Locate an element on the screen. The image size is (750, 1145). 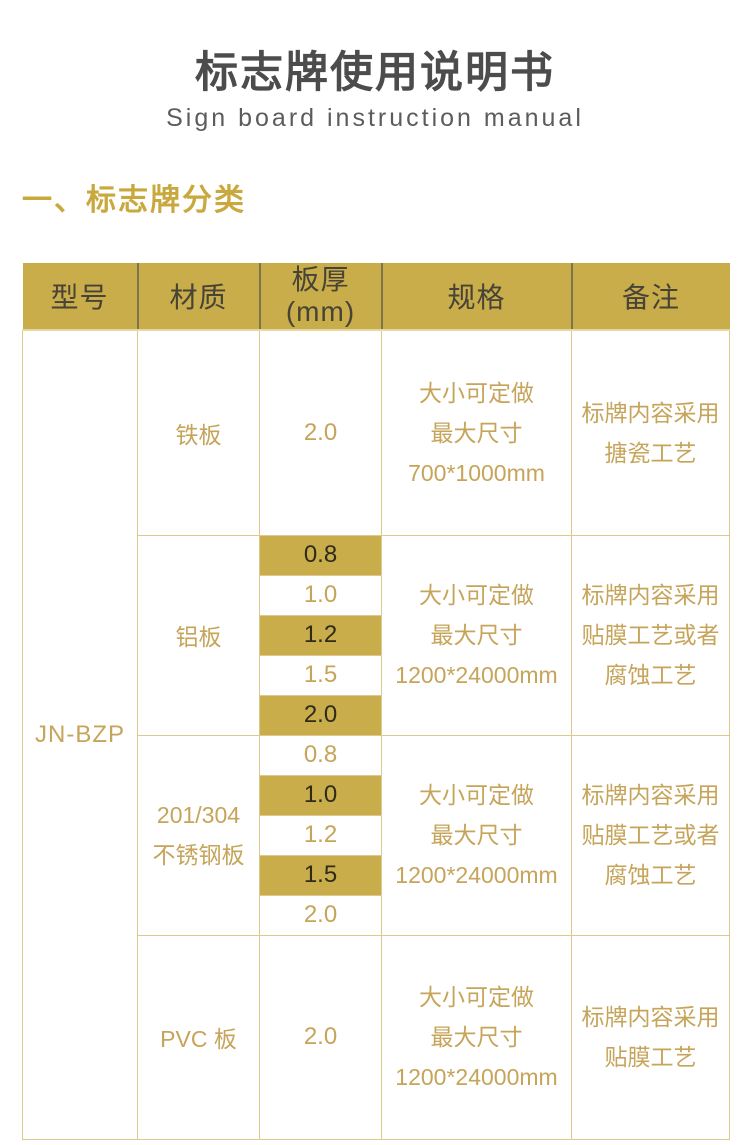
row-aluminum-sub: 1.5 is located at coordinates (376, 675).